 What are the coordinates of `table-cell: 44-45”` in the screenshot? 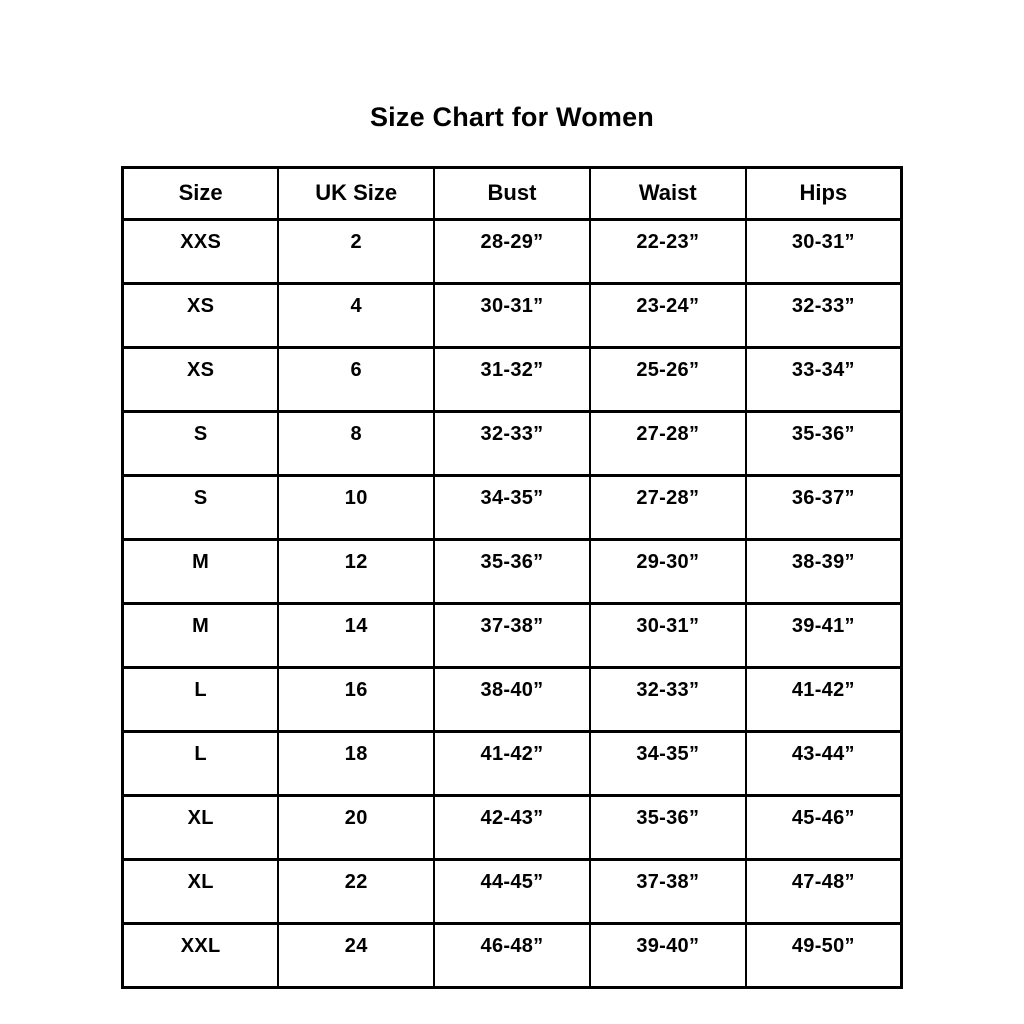 It's located at (512, 891).